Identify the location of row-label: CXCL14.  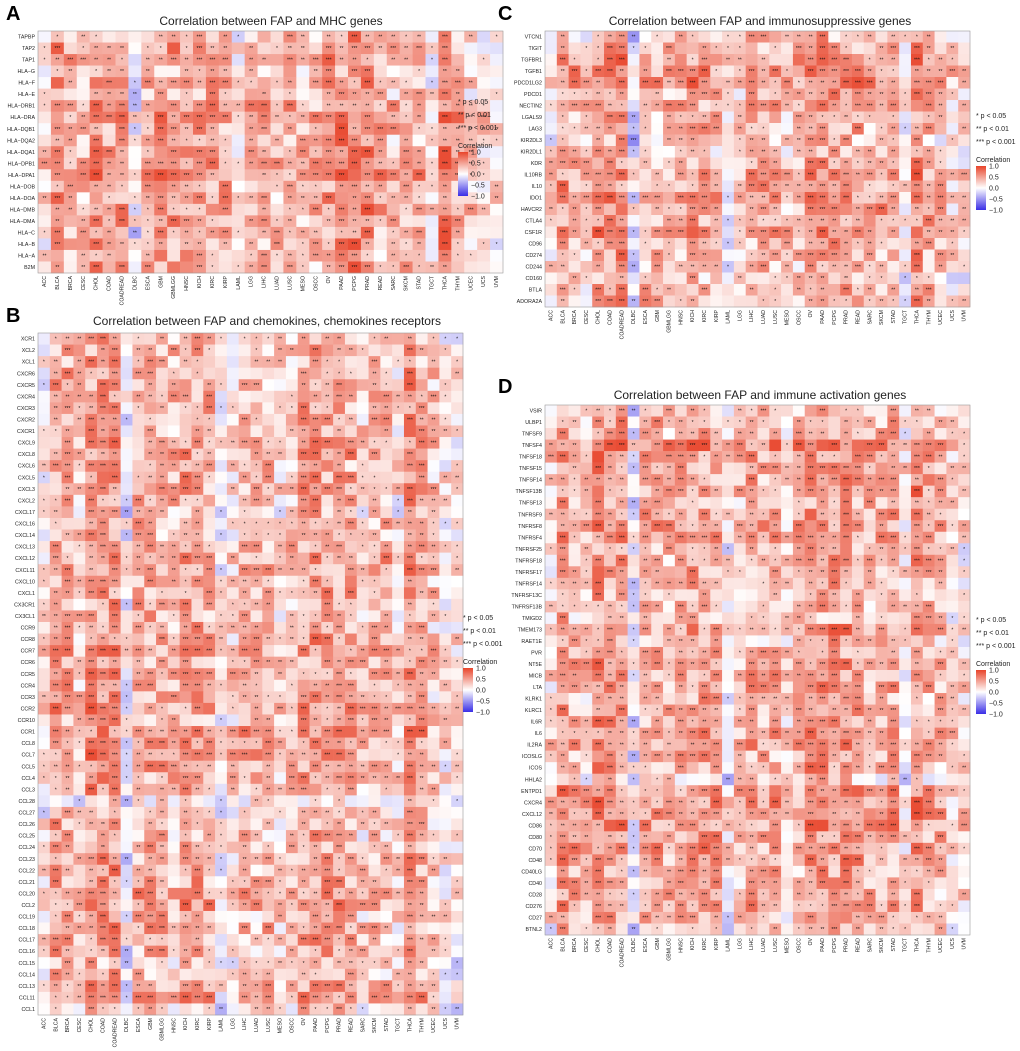
(25, 536).